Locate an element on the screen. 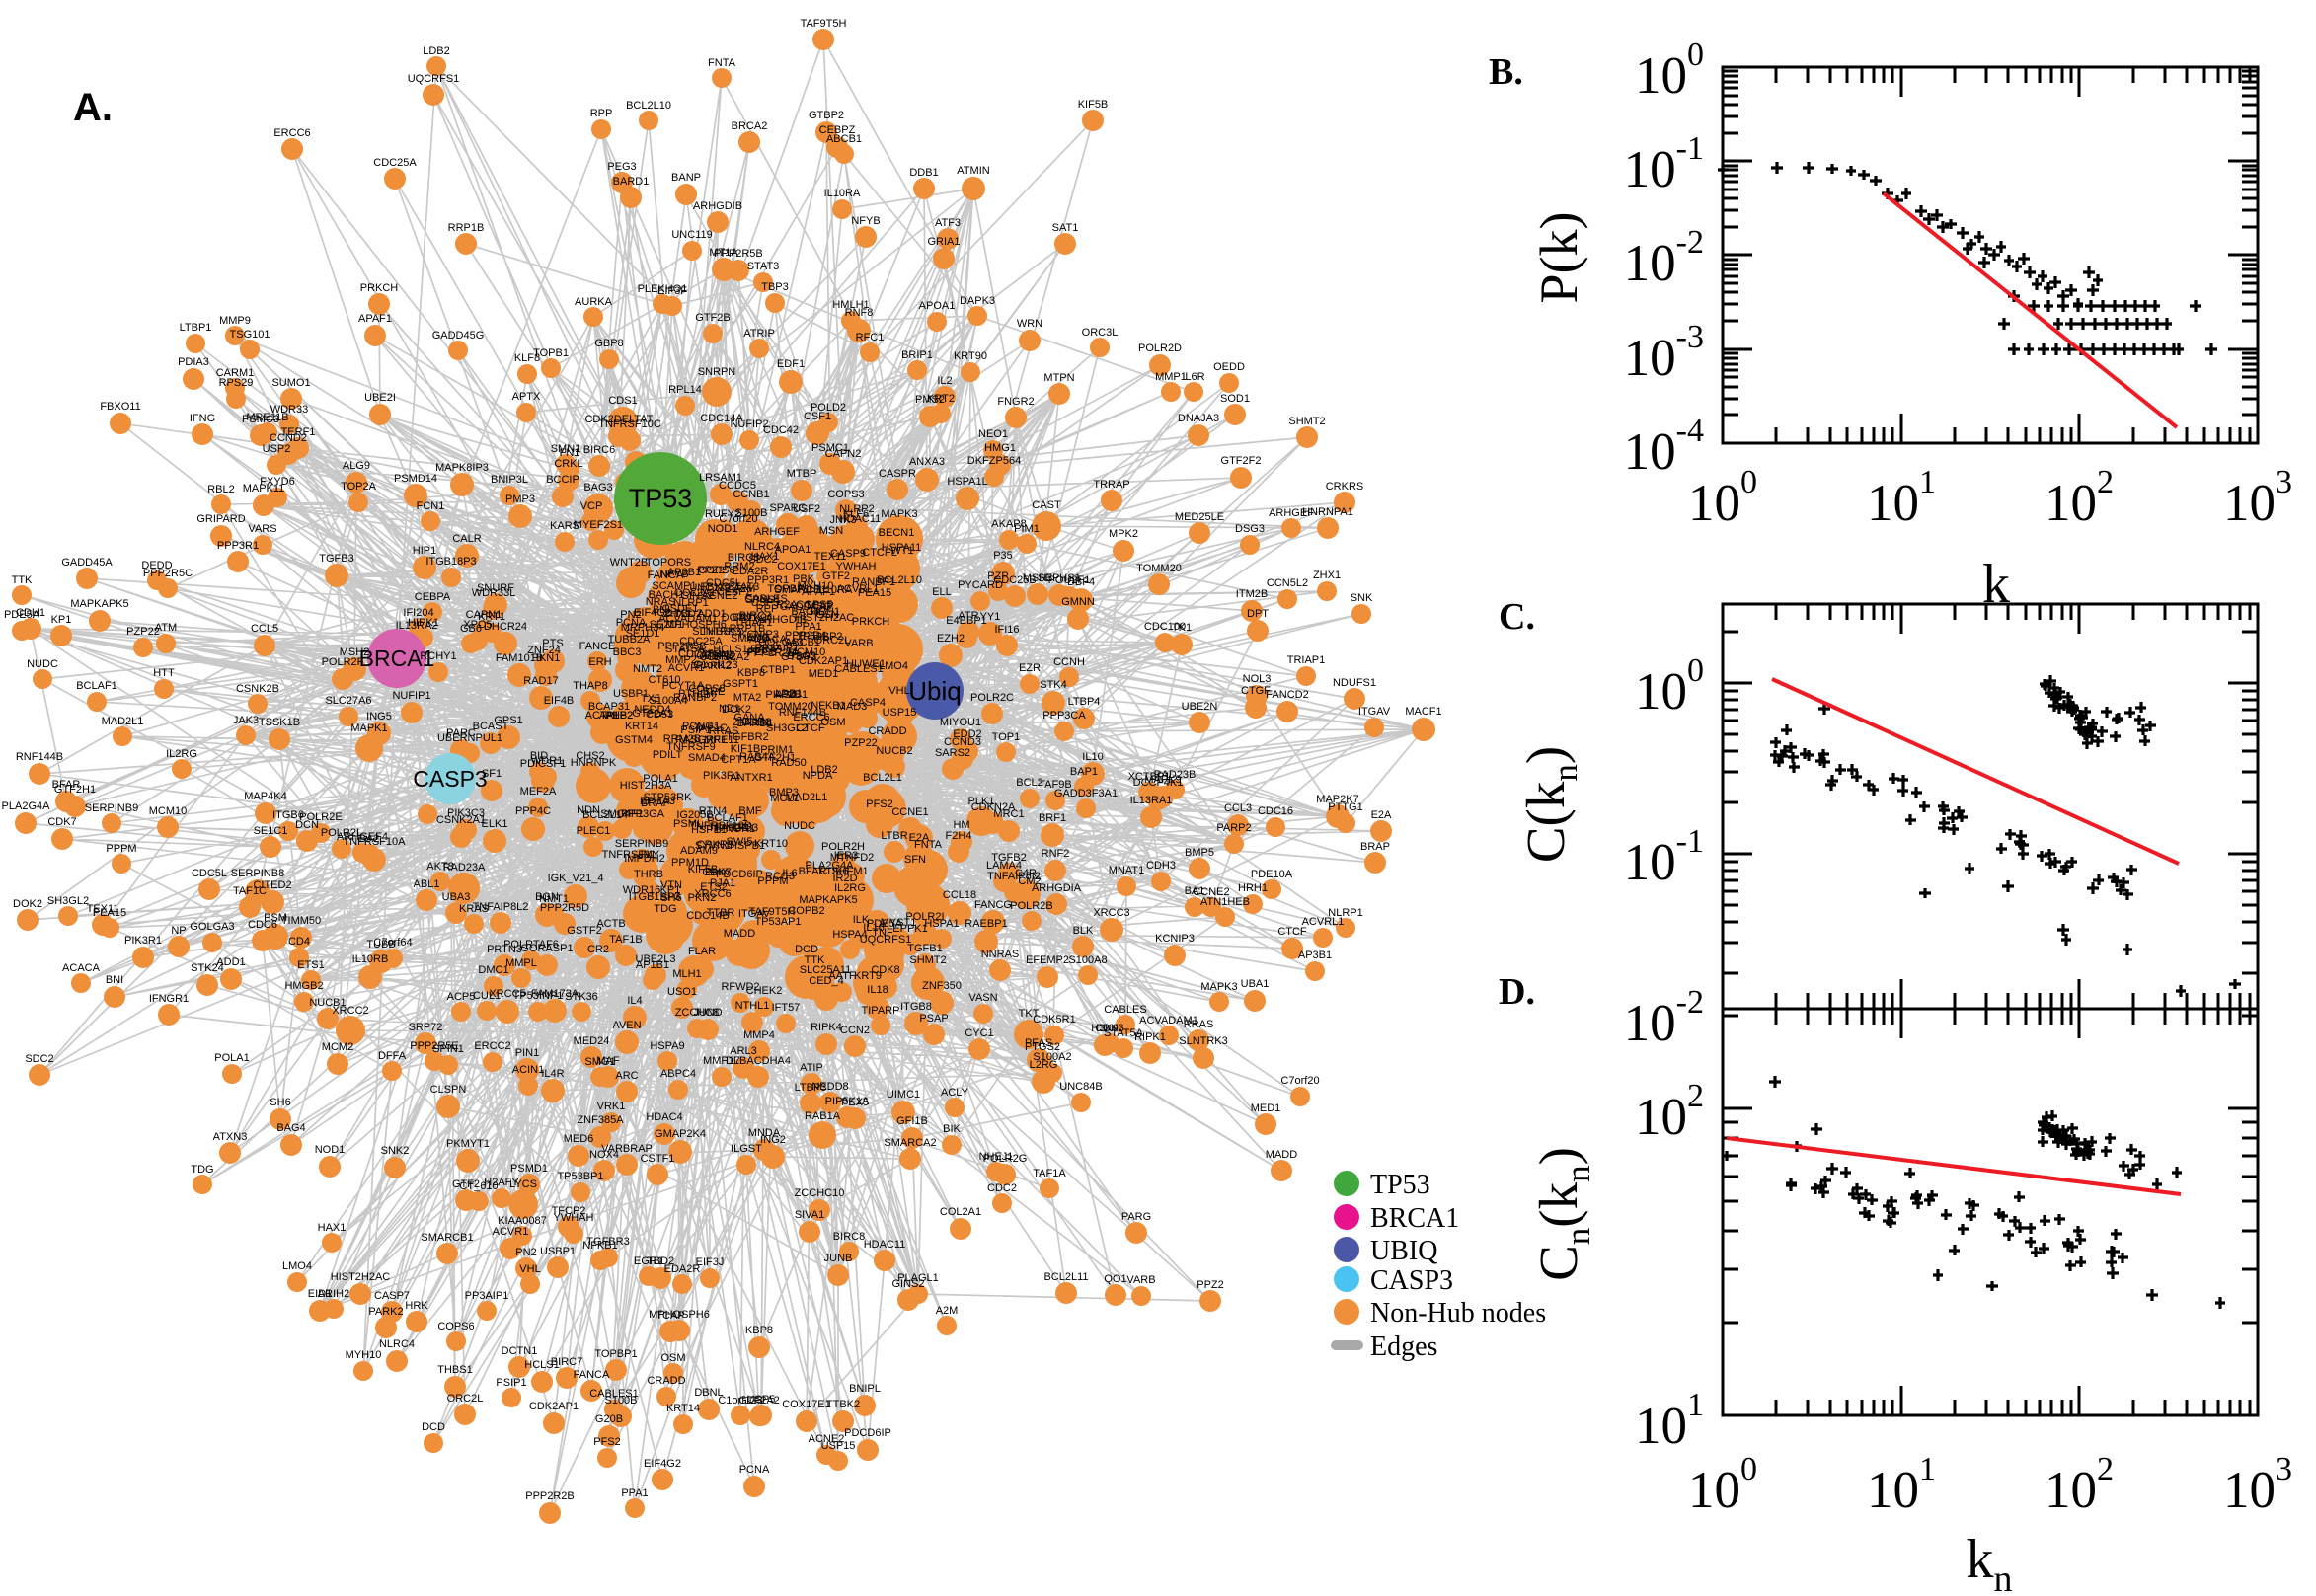  svg-text: CED_4 is located at coordinates (826, 981).